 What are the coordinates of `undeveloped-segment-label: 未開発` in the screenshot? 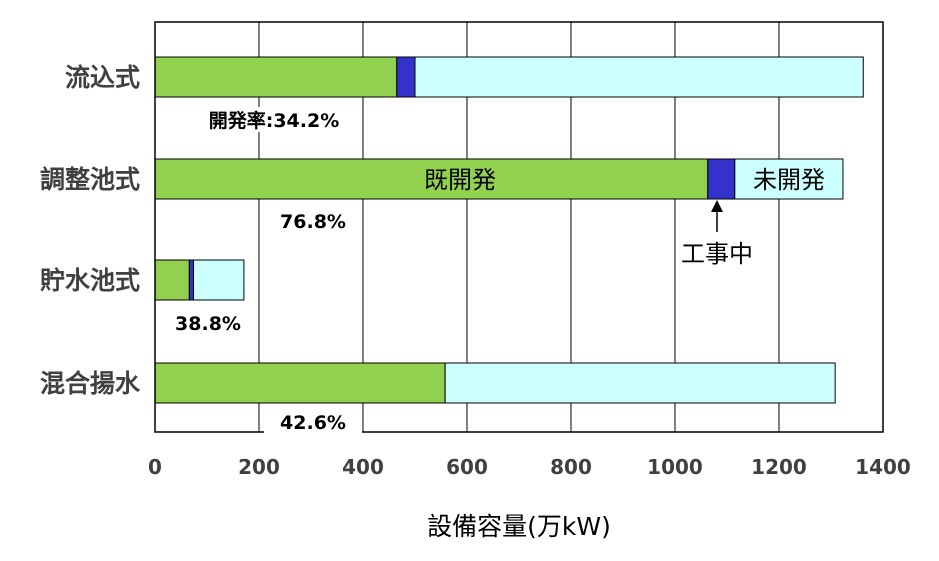 It's located at (789, 180).